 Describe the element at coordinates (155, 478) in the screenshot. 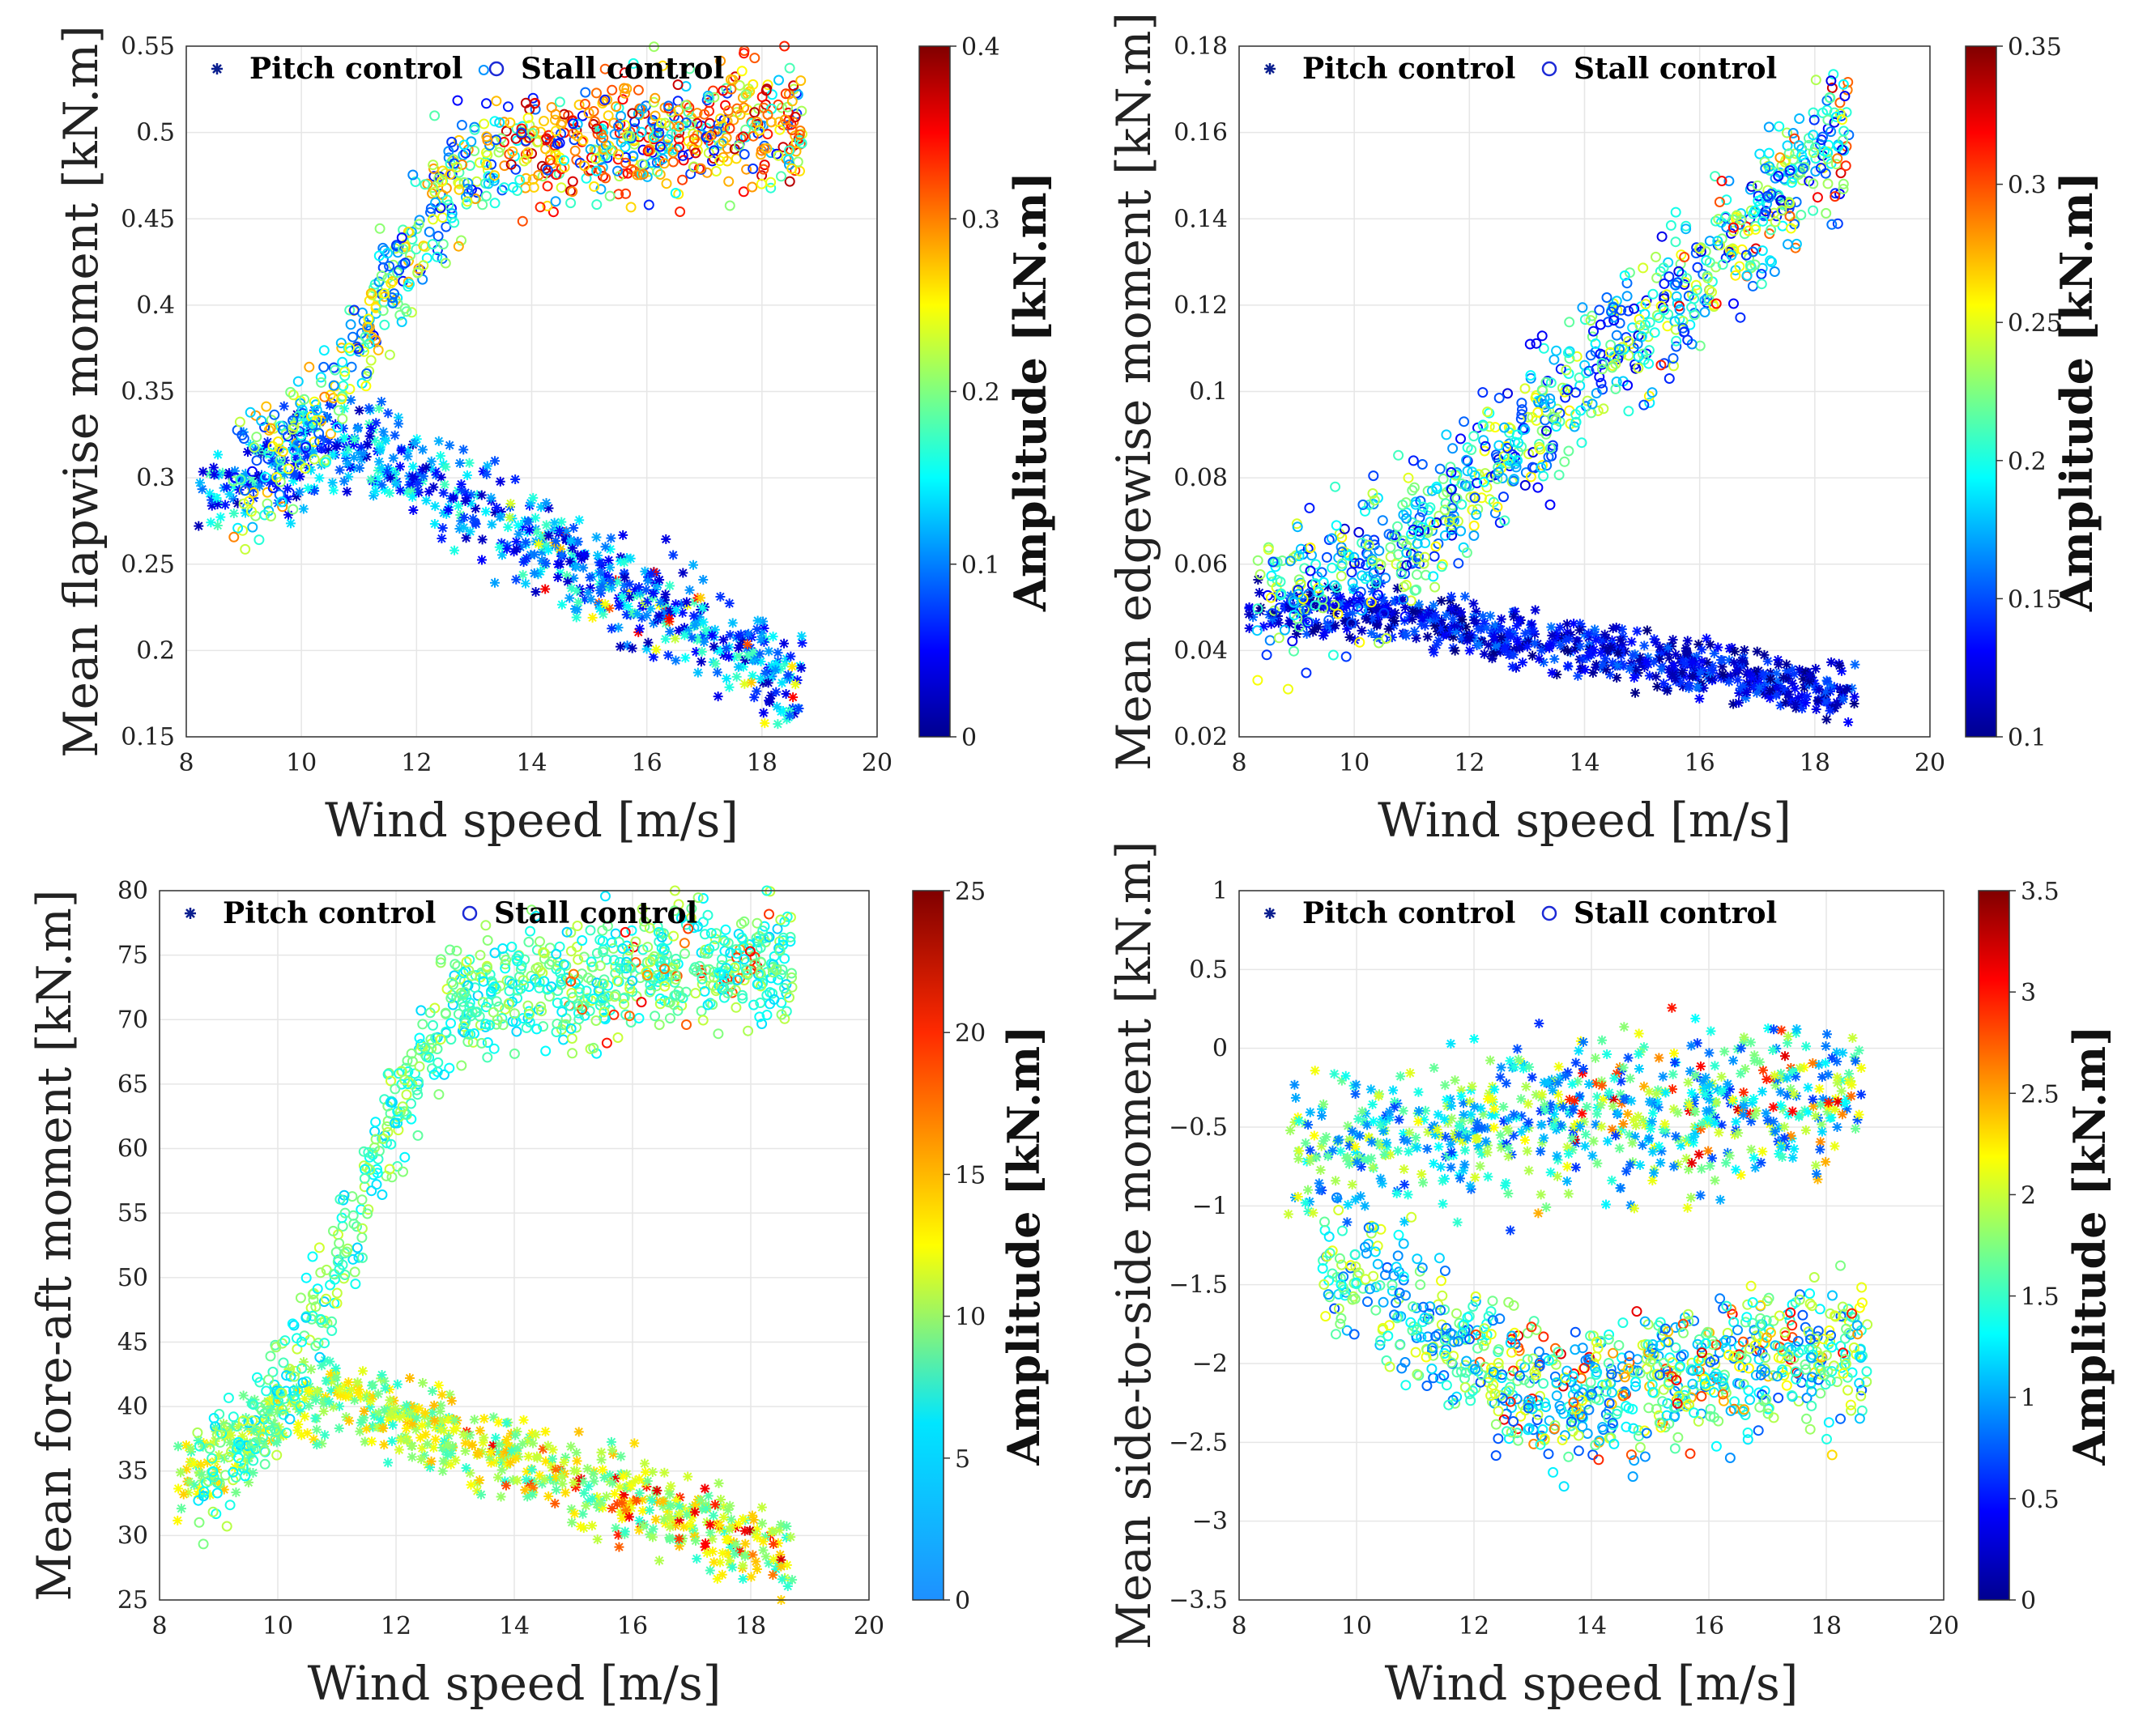

I see `y-tick-label: 0.3` at that location.